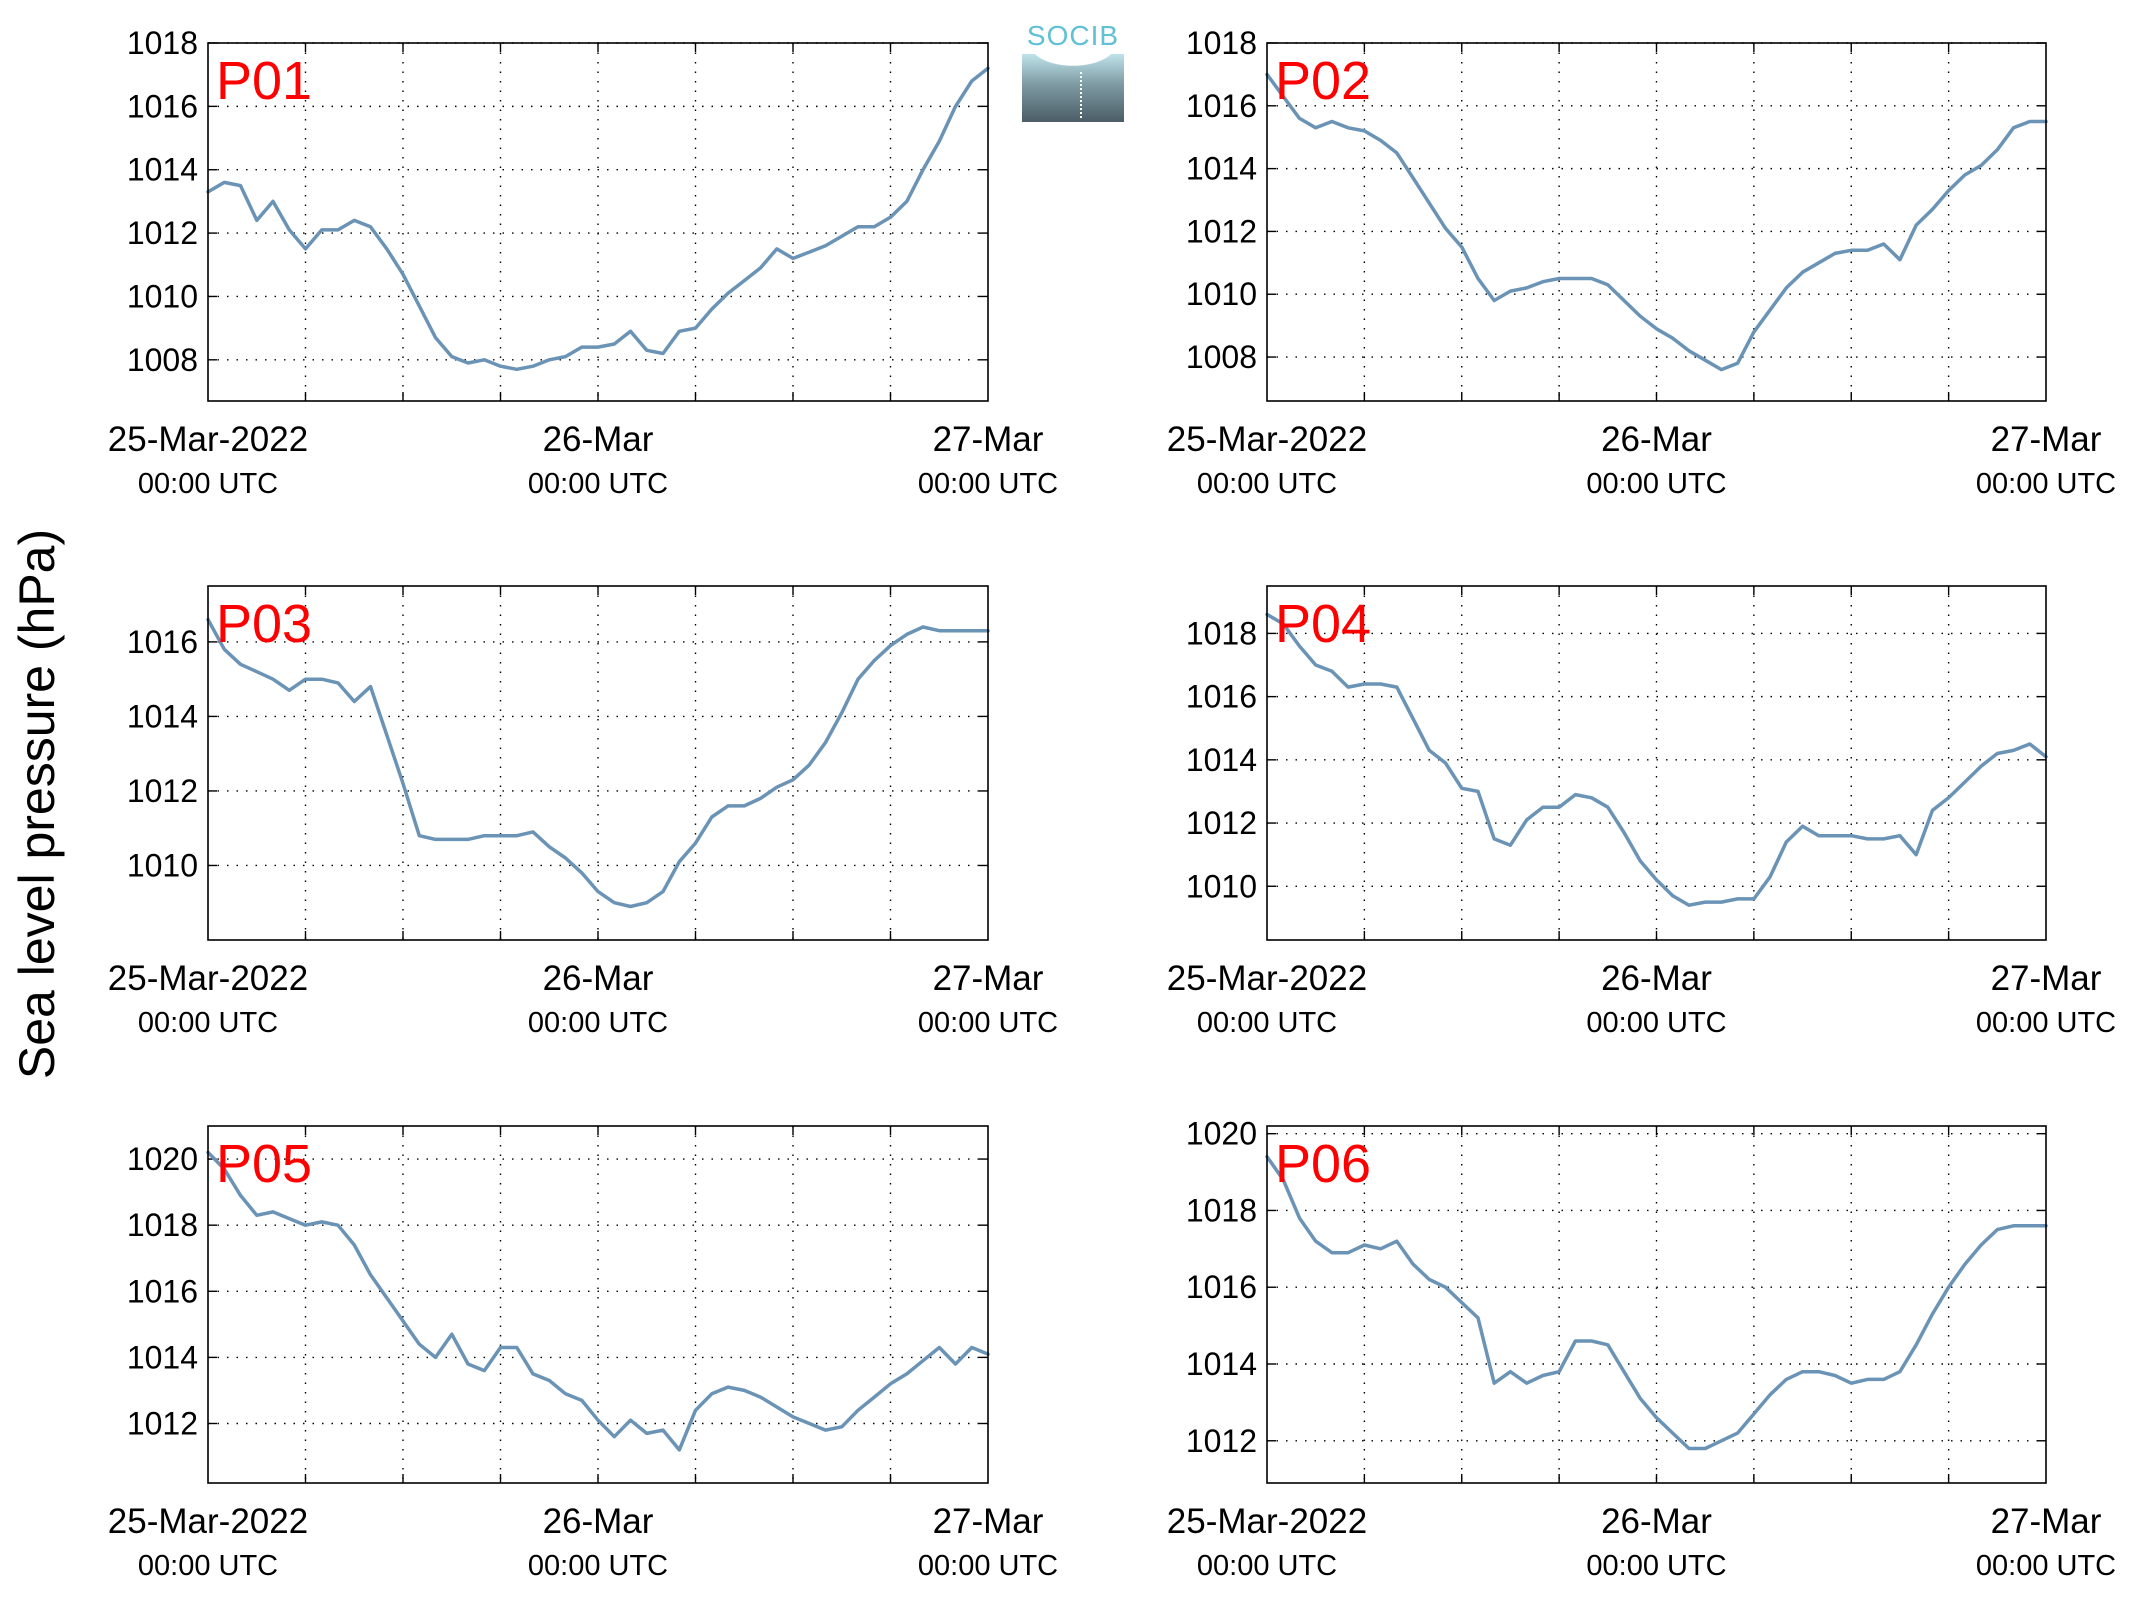 The image size is (2133, 1608). What do you see at coordinates (1323, 1164) in the screenshot?
I see `panel-label: P06` at bounding box center [1323, 1164].